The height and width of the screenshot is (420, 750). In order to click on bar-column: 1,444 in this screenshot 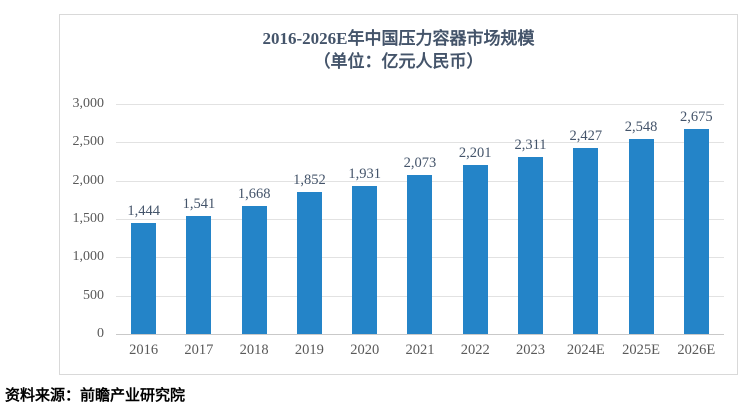, I will do `click(143, 219)`.